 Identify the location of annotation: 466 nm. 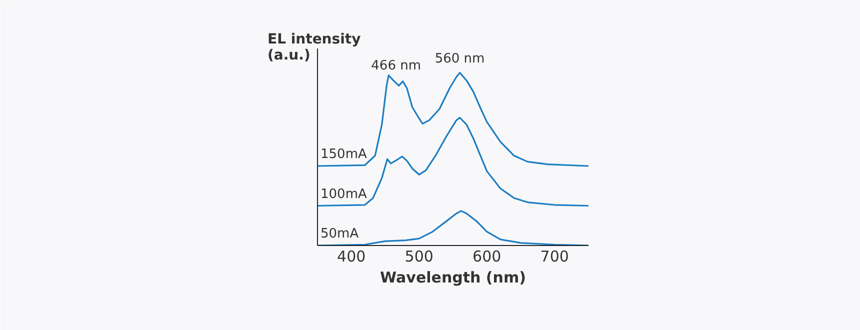
(396, 66).